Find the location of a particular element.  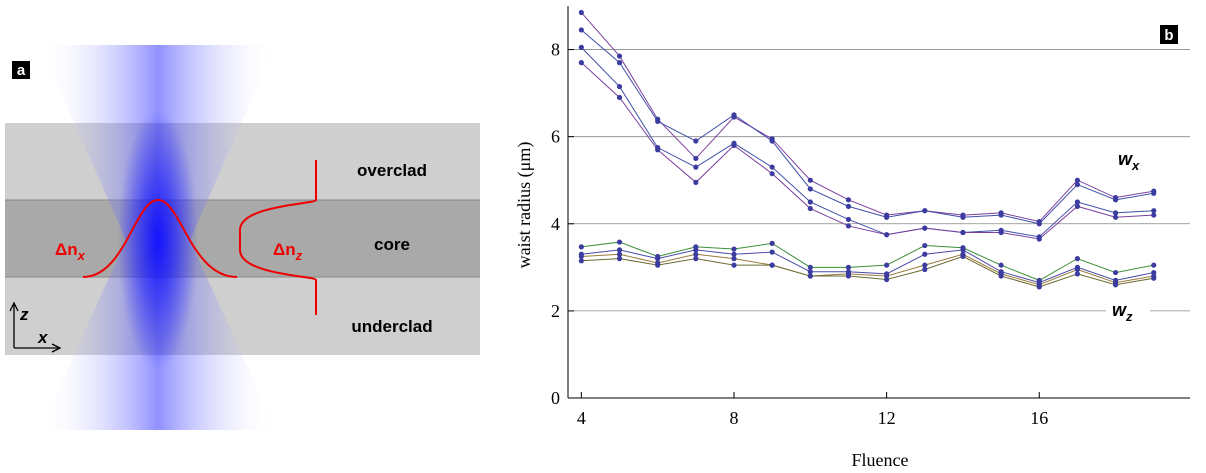

y-tick-label: 8 is located at coordinates (555, 50).